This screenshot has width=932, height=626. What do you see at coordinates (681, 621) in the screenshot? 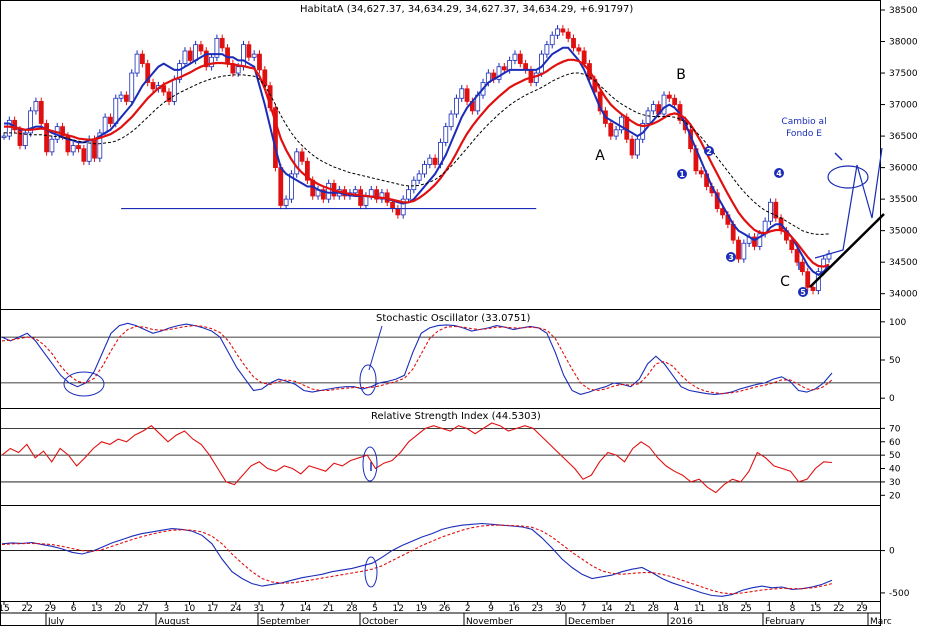
I see `month-label: 2016` at bounding box center [681, 621].